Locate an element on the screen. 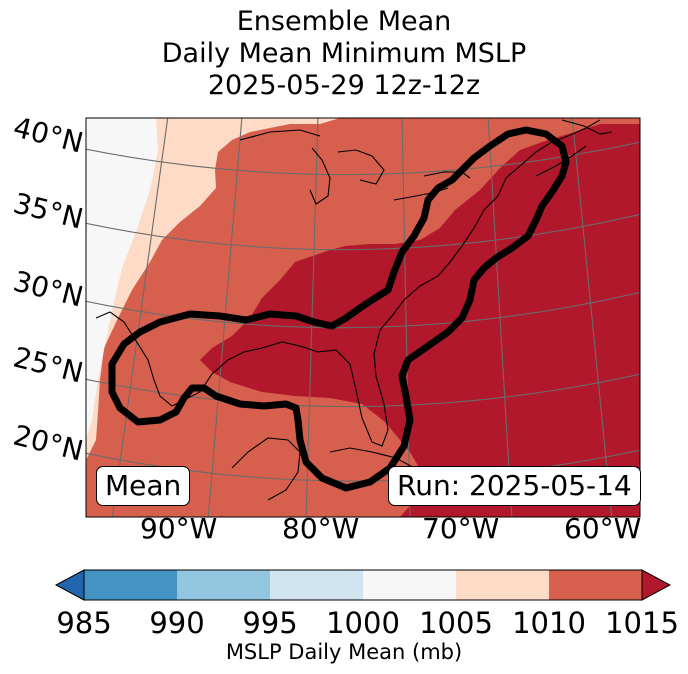  mean-label-box: Mean is located at coordinates (143, 486).